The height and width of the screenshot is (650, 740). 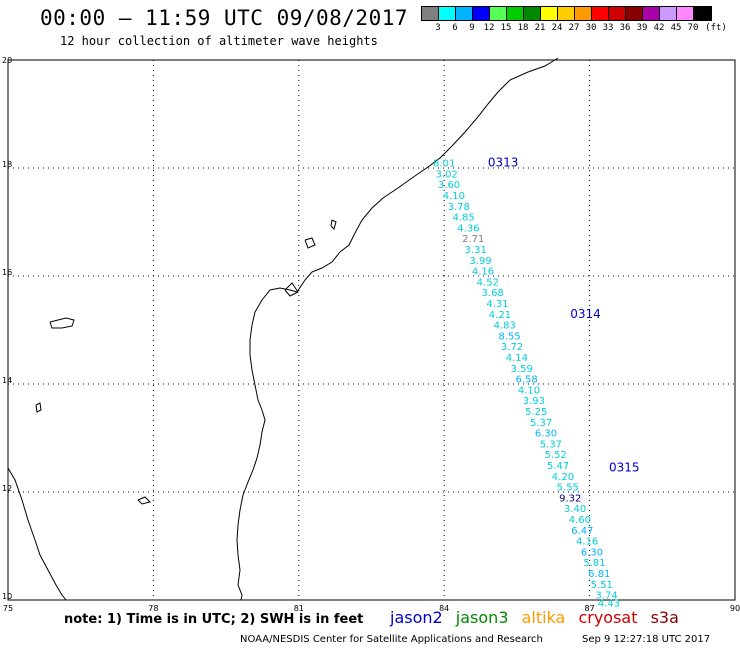 What do you see at coordinates (333, 224) in the screenshot?
I see `coastline-islands-e` at bounding box center [333, 224].